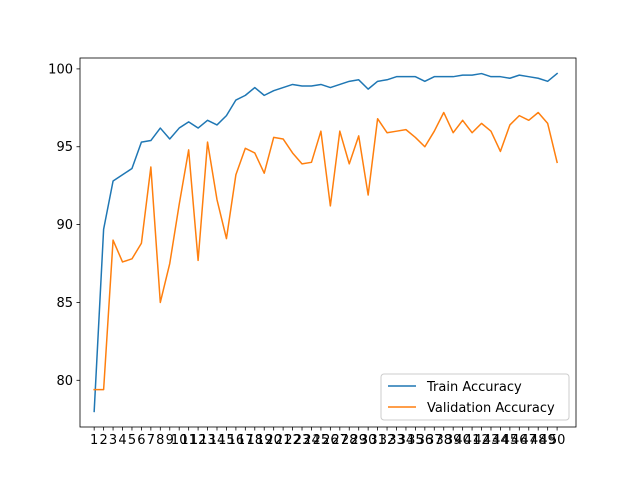  Describe the element at coordinates (510, 440) in the screenshot. I see `x-tick-label: 45` at that location.